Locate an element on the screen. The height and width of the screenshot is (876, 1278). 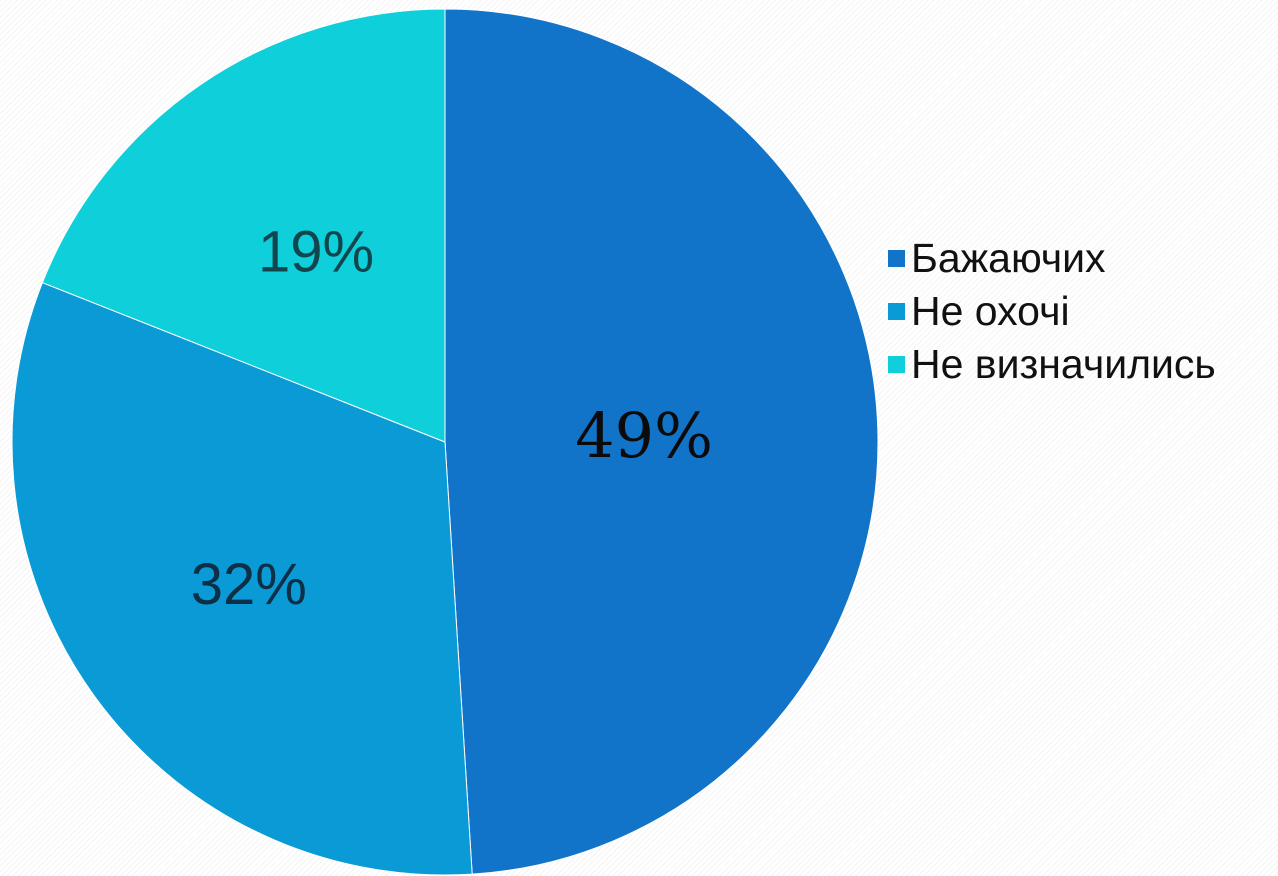
legend-swatch-bazhaiuchykh is located at coordinates (896, 258).